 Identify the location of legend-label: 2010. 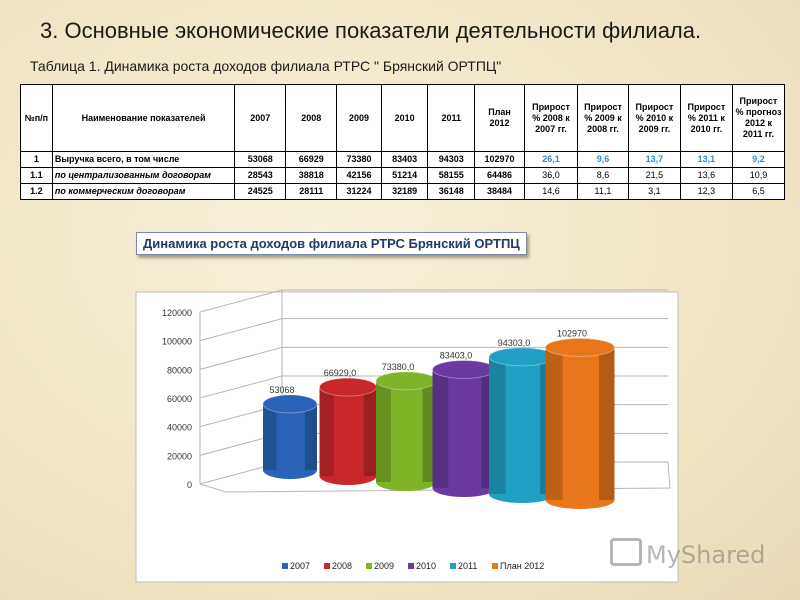
(426, 566).